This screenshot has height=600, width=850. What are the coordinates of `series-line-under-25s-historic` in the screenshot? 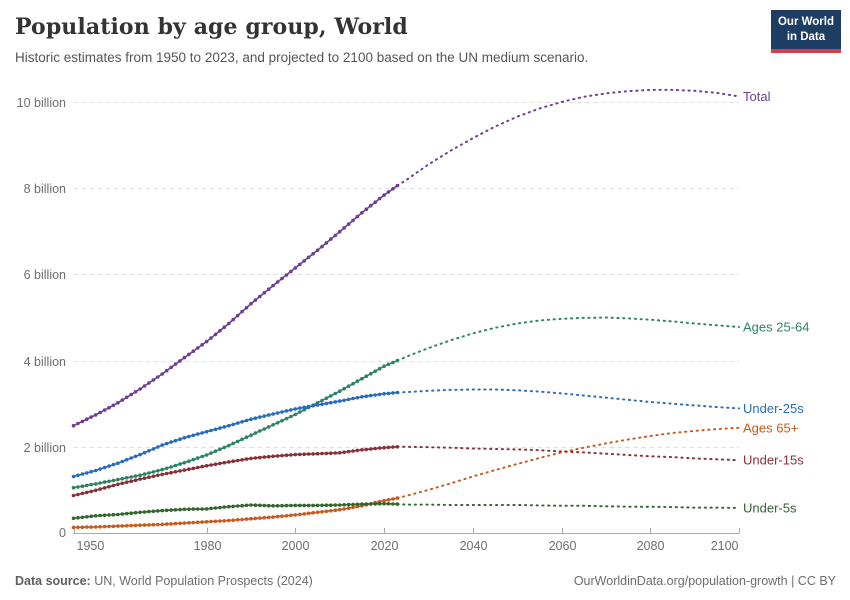 It's located at (235, 434).